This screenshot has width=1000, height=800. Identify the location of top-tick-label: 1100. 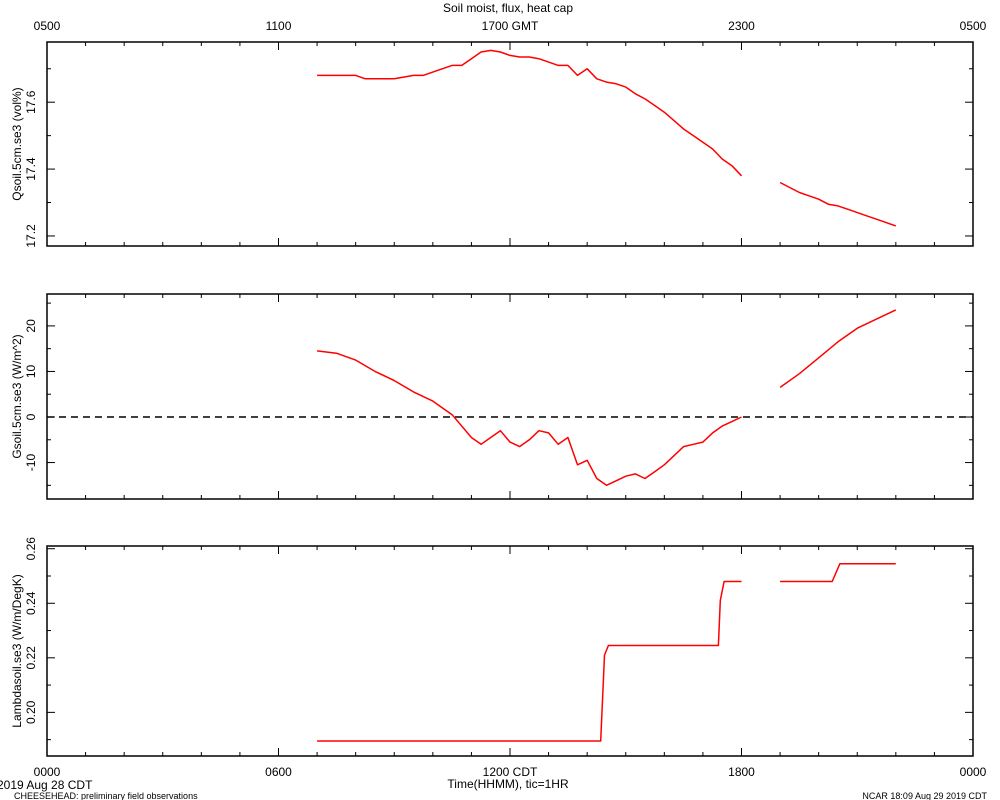
(279, 26).